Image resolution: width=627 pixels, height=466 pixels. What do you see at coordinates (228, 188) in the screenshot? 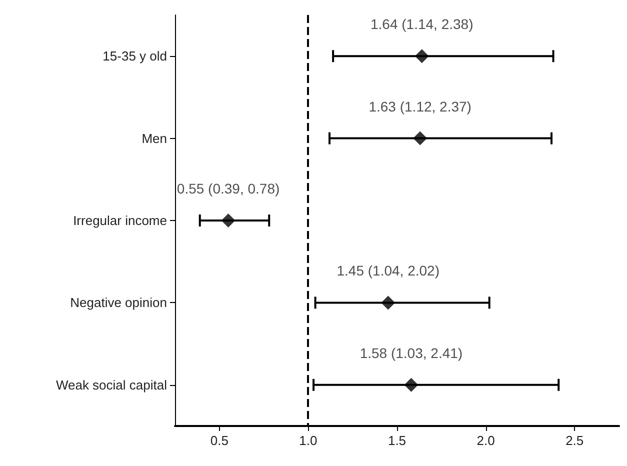
I see `data-label: 0.55 (0.39, 0.78)` at bounding box center [228, 188].